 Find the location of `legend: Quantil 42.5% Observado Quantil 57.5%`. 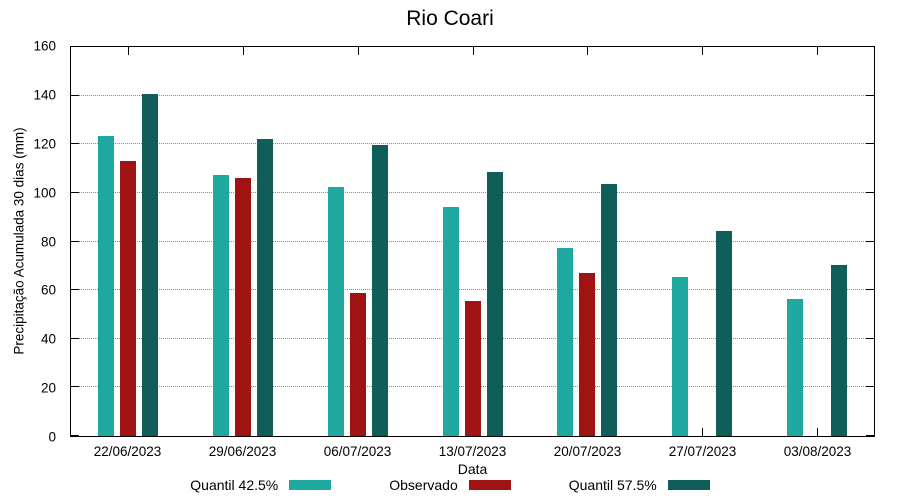

legend: Quantil 42.5% Observado Quantil 57.5% is located at coordinates (450, 485).